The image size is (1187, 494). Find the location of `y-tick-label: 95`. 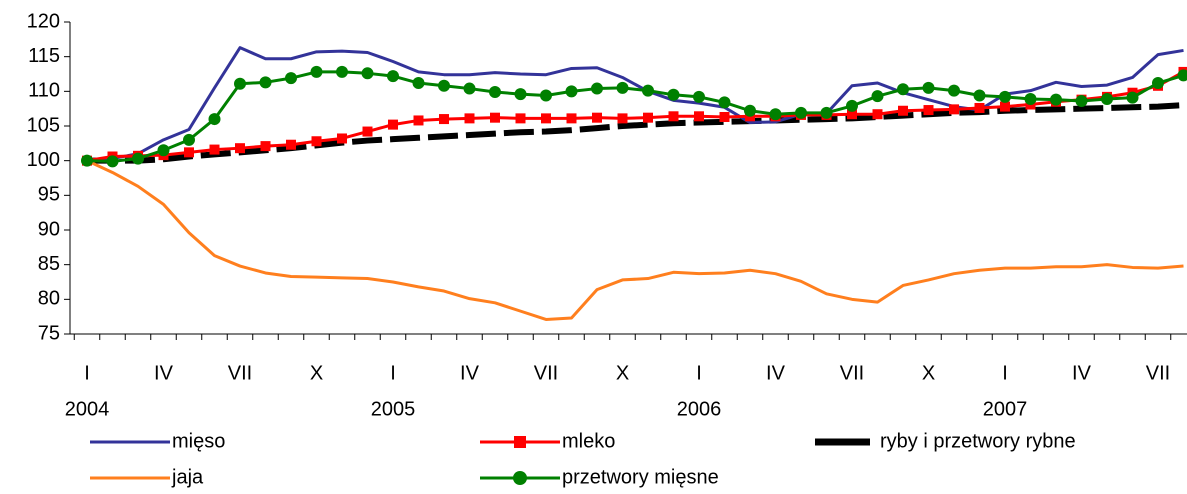

y-tick-label: 95 is located at coordinates (49, 195).